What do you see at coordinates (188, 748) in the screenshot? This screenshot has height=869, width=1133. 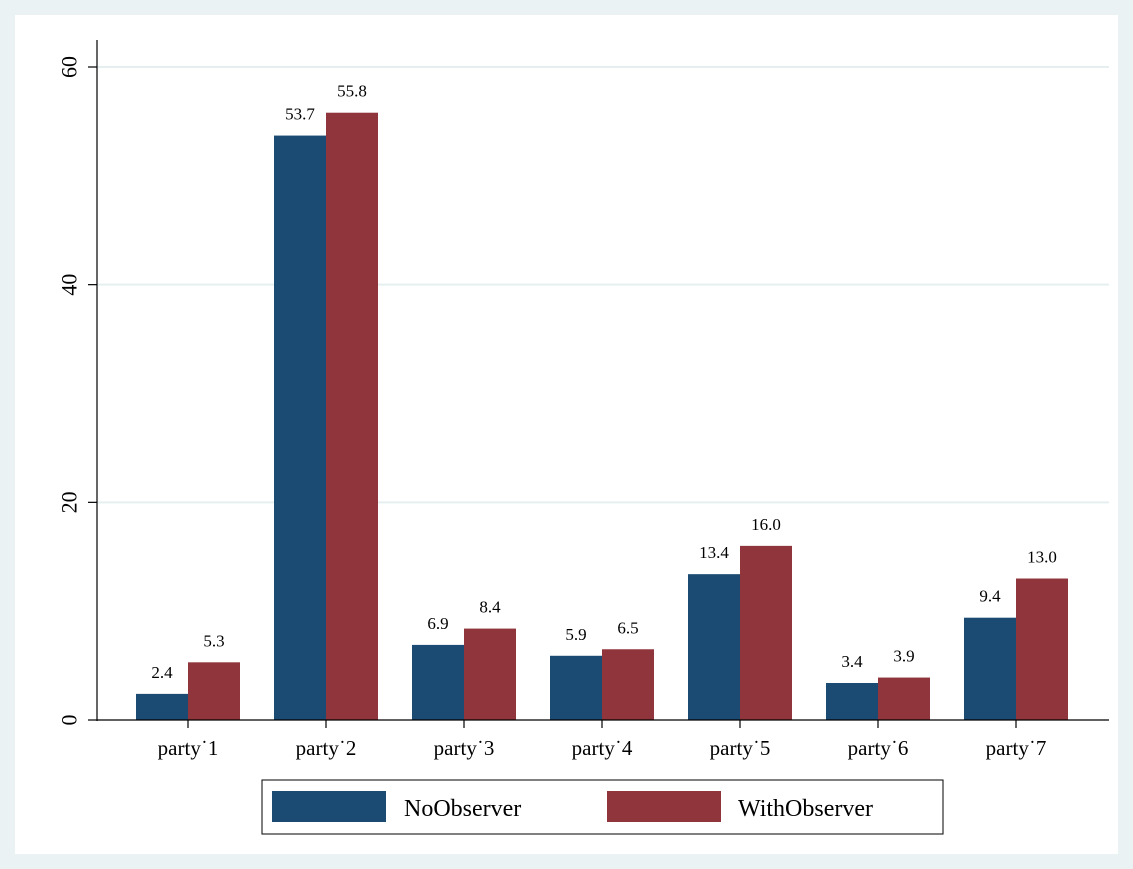 I see `x-category-label: party˙1` at bounding box center [188, 748].